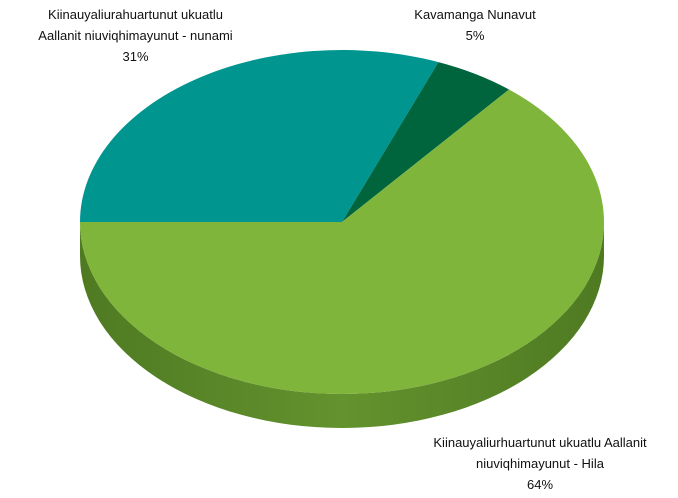  I want to click on slice-name: Kavamanga Nunavut, so click(475, 14).